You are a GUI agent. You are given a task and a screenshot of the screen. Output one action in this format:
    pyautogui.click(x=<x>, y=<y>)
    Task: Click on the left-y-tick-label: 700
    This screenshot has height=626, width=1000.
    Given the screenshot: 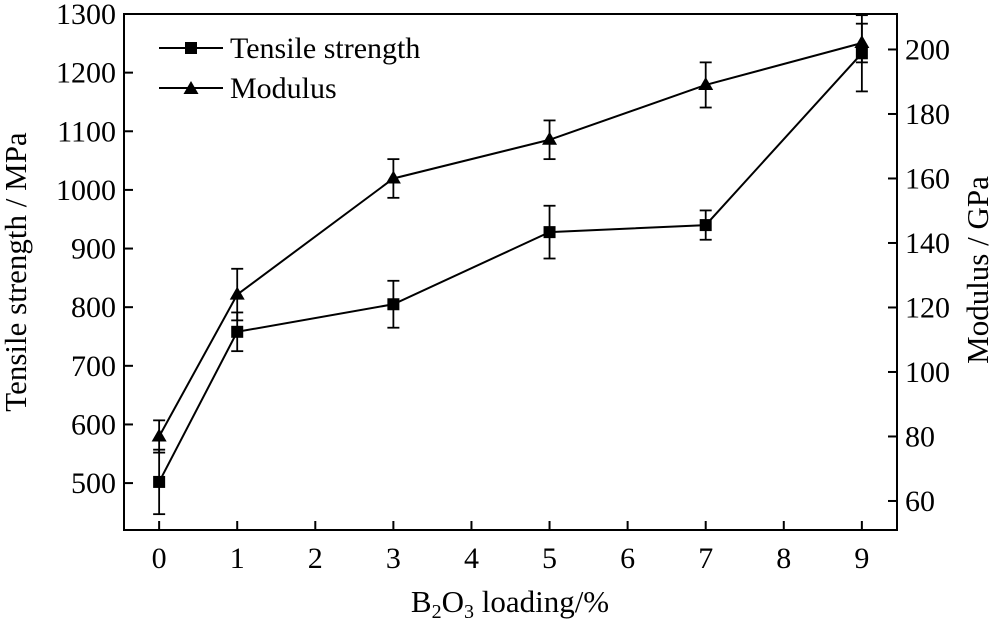 What is the action you would take?
    pyautogui.click(x=93, y=366)
    